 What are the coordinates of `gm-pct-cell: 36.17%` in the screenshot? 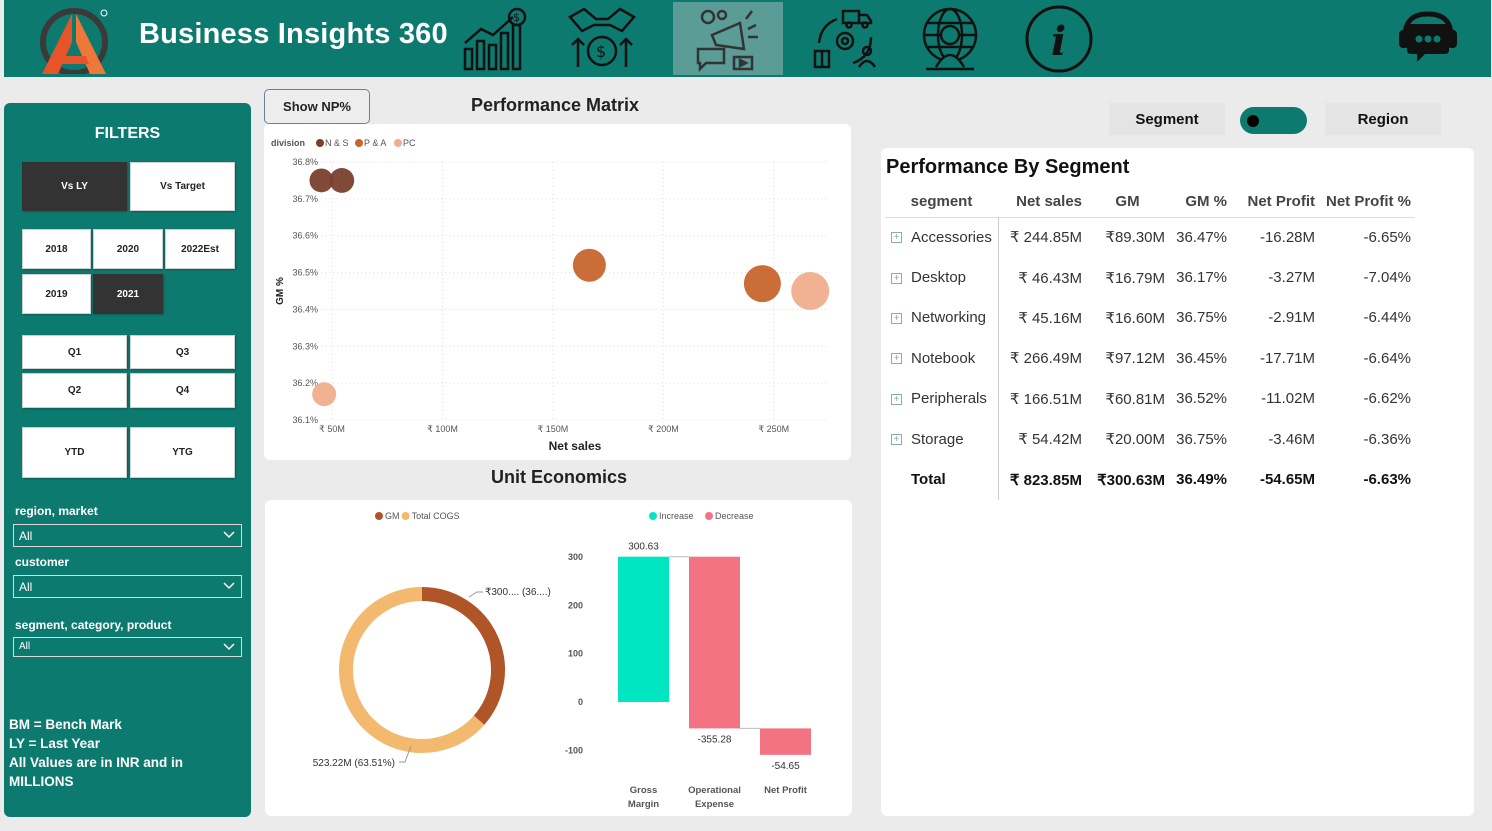 It's located at (1201, 278).